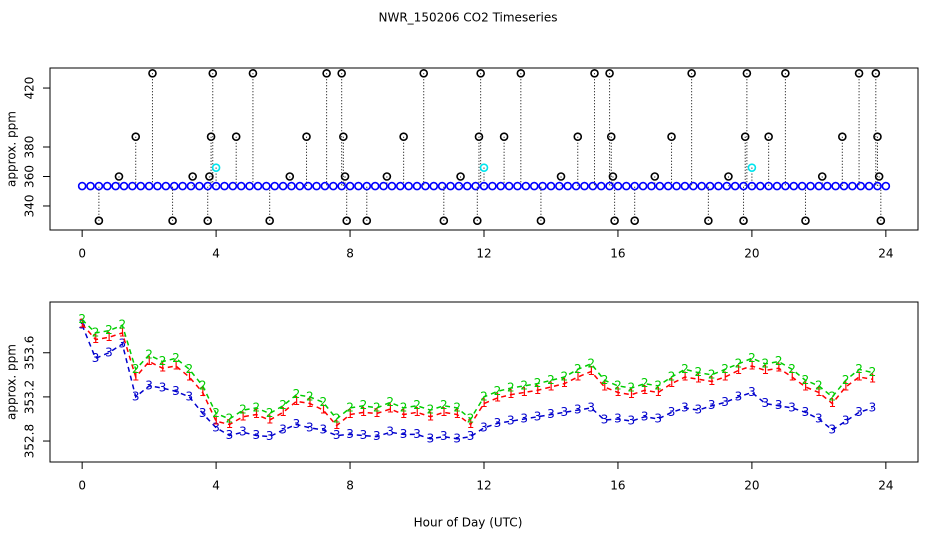  Describe the element at coordinates (350, 254) in the screenshot. I see `x-tick-label: 8` at that location.